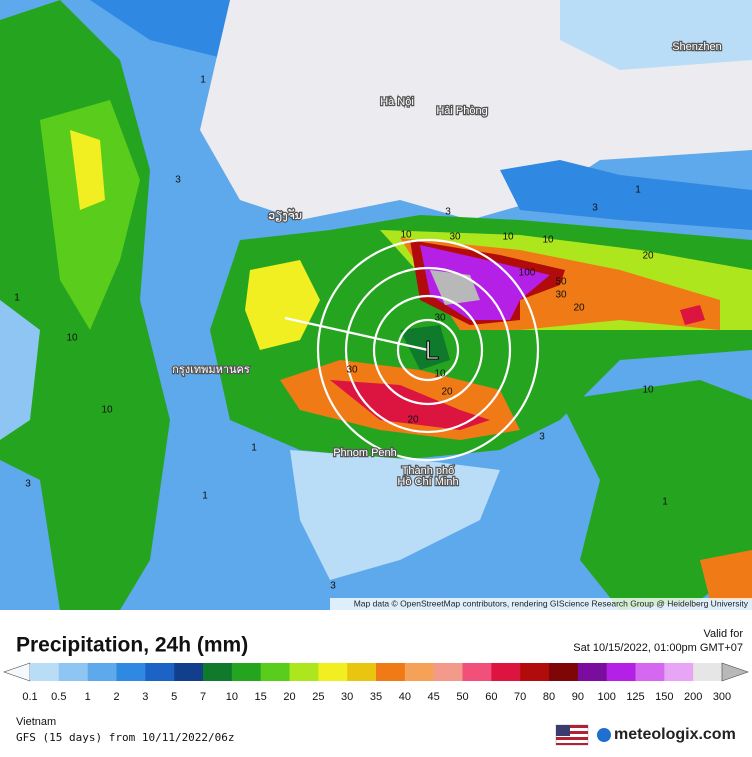 The width and height of the screenshot is (752, 757). Describe the element at coordinates (693, 697) in the screenshot. I see `legend-label: 200` at that location.